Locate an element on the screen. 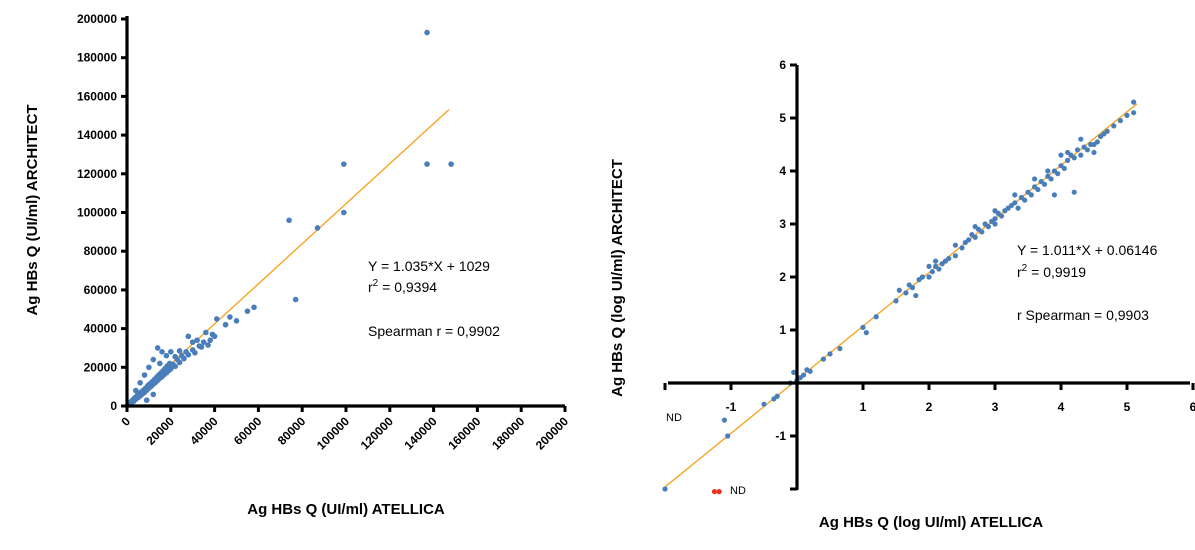 This screenshot has height=550, width=1195. y-tick-label: 100000 is located at coordinates (97, 213).